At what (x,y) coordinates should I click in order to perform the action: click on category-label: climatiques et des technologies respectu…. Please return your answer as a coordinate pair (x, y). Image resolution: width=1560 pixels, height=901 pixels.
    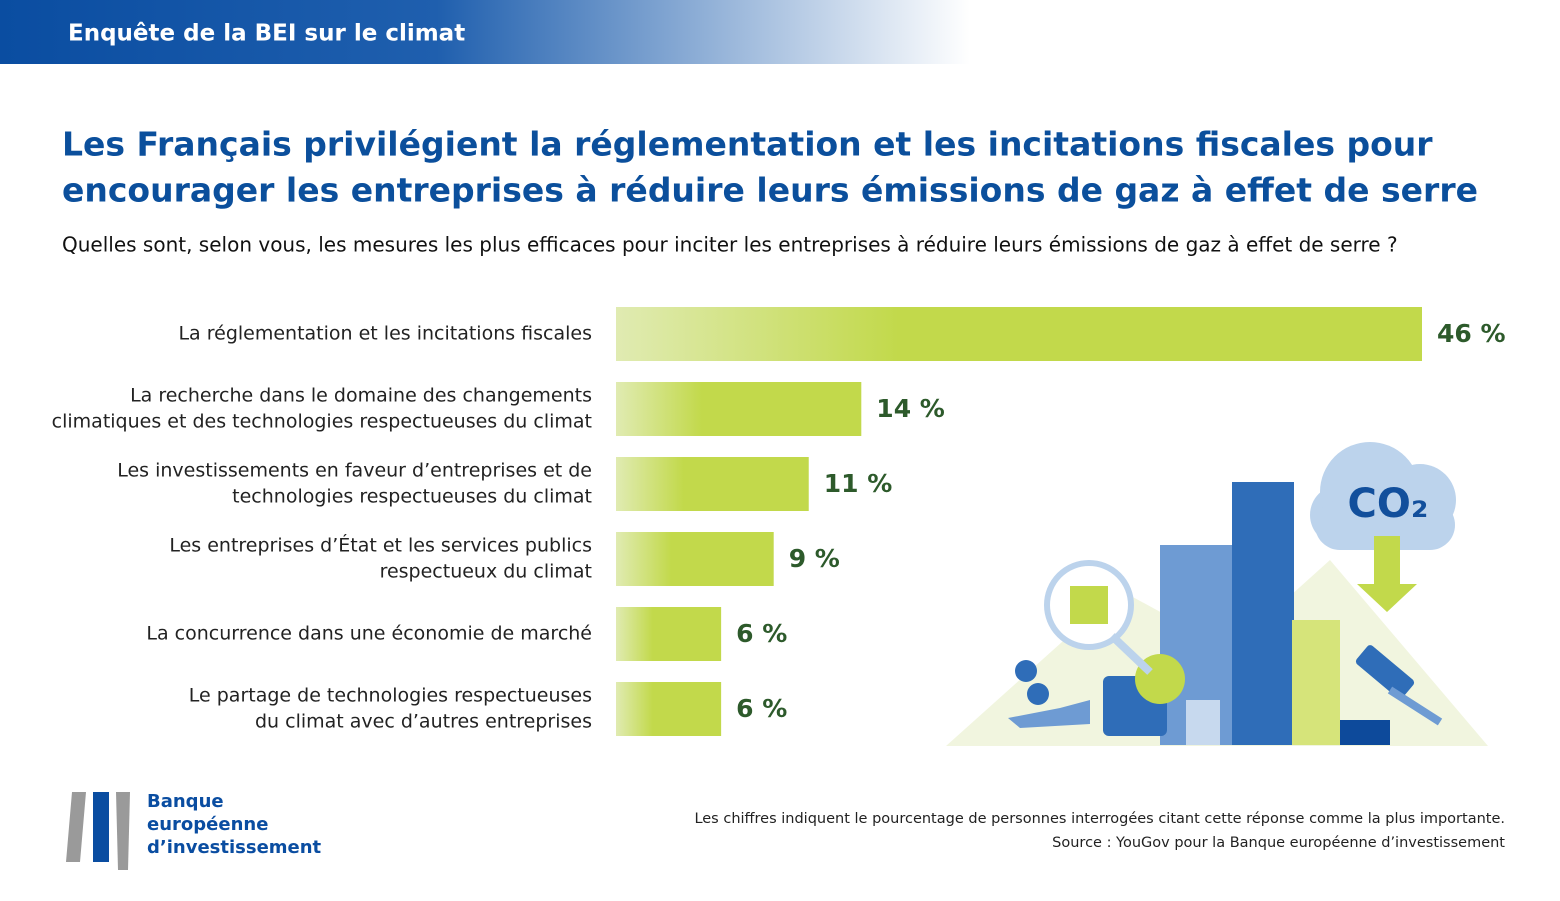
    Looking at the image, I should click on (322, 422).